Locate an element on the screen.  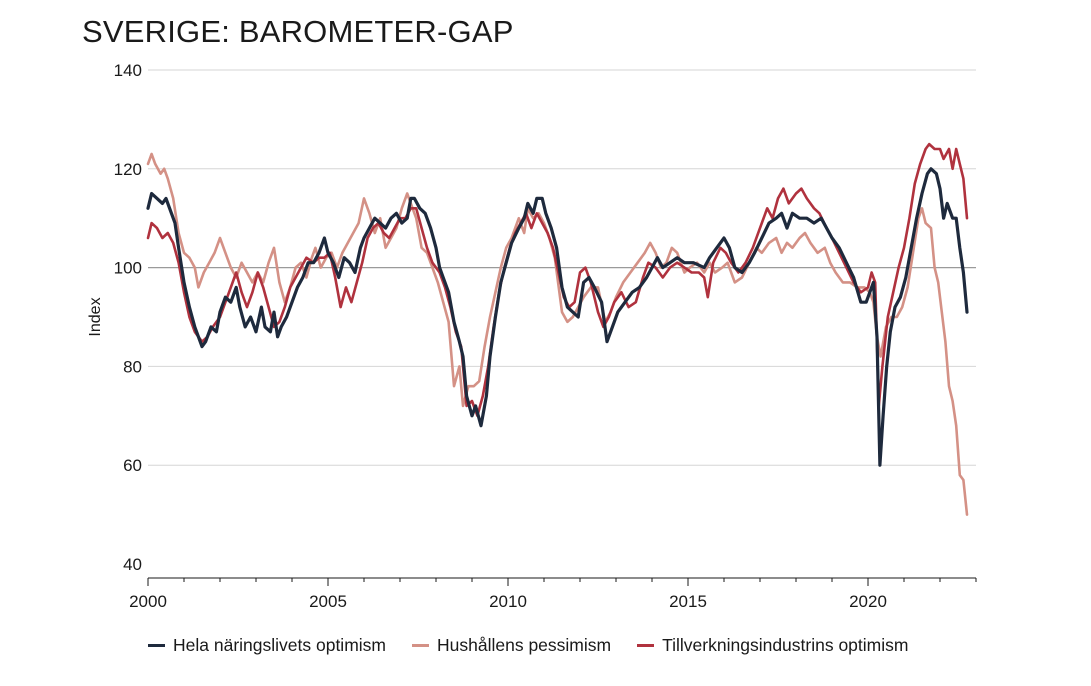
x-tick-label: 2015 is located at coordinates (688, 601).